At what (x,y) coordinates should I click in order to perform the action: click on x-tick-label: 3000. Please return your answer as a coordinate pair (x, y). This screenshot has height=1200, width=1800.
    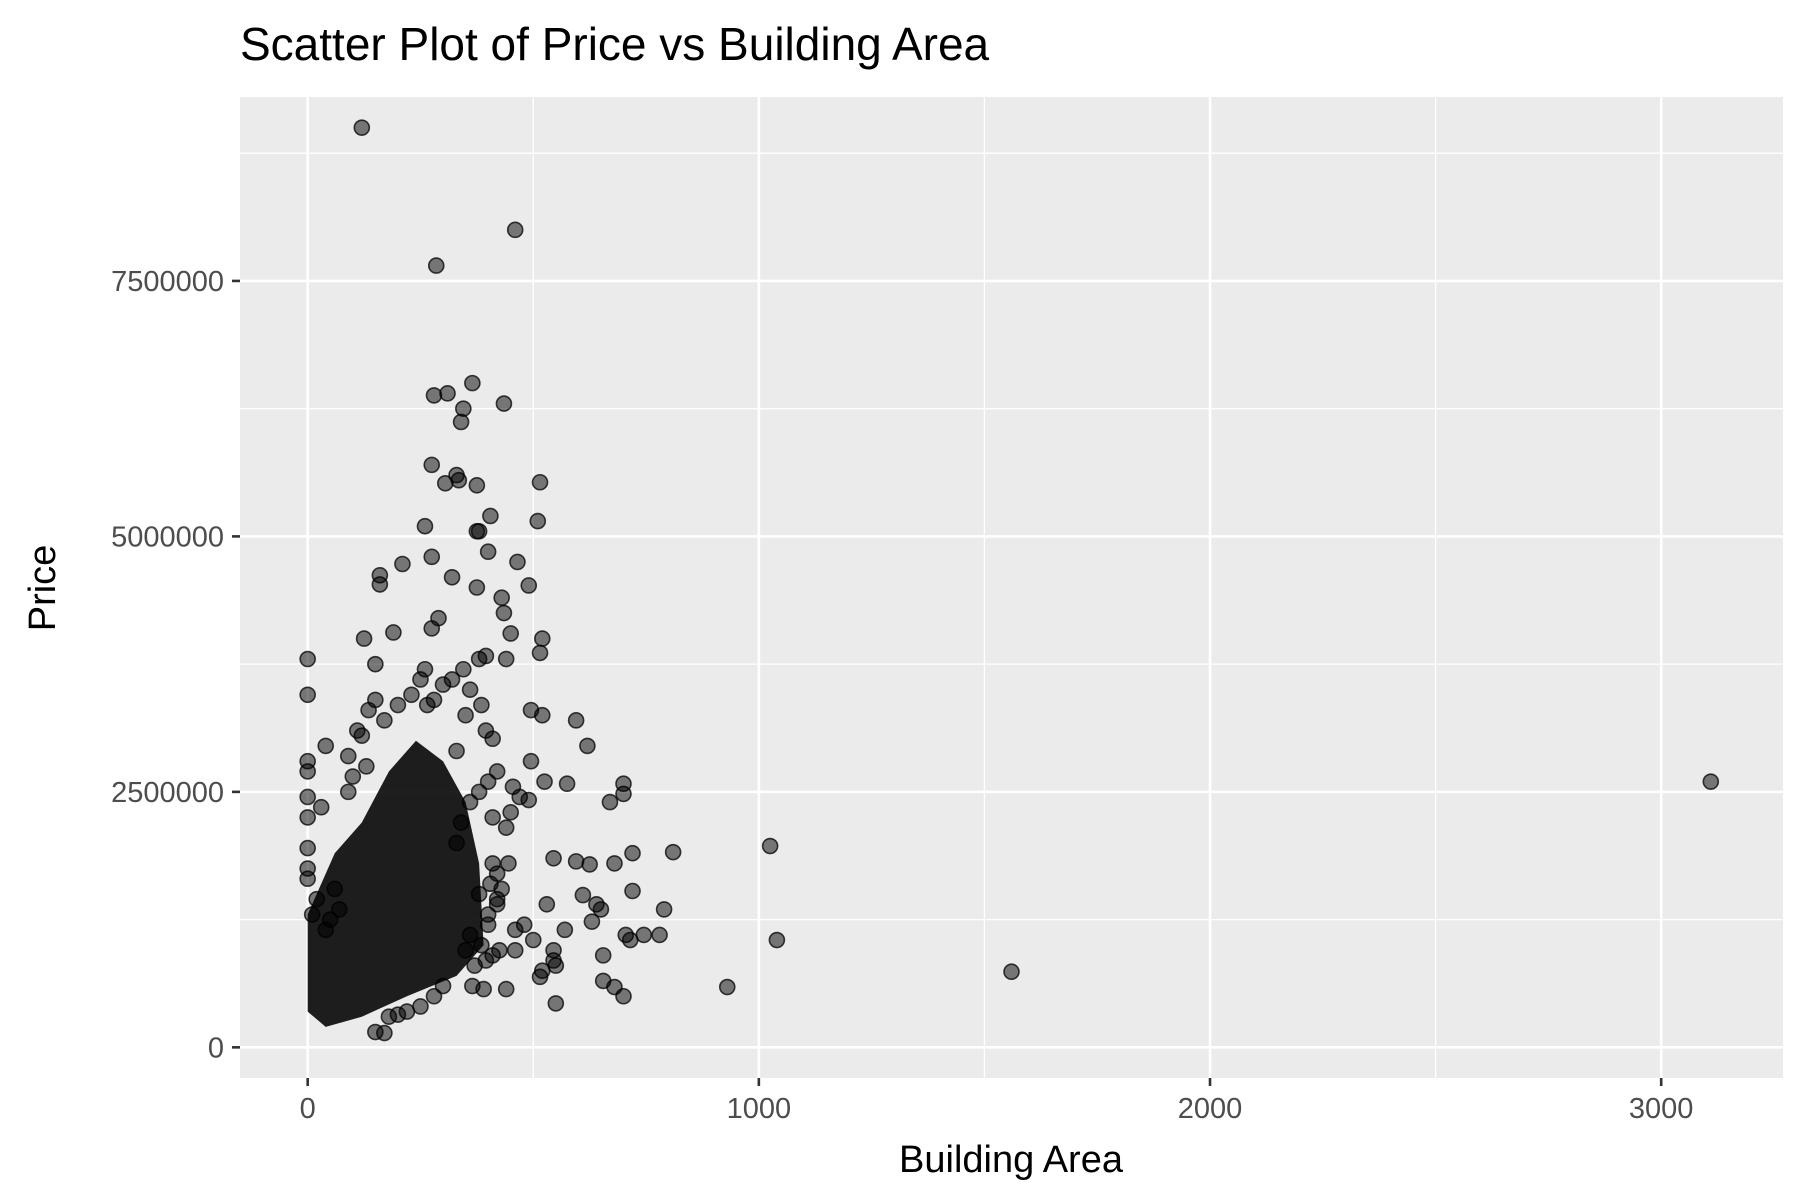
    Looking at the image, I should click on (1661, 1109).